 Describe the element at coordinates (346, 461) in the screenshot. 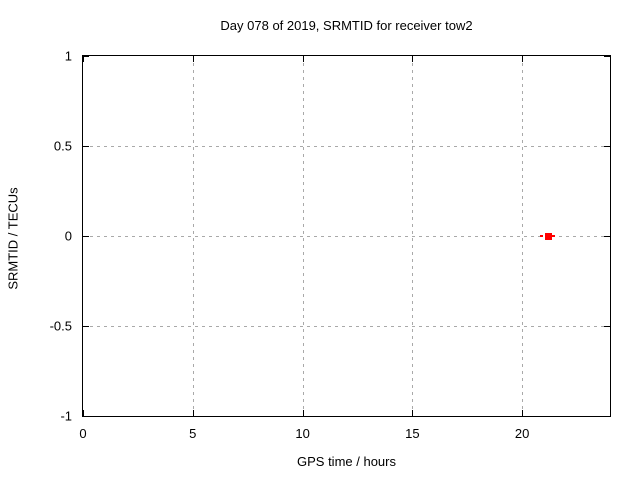

I see `x-axis-label: GPS time / hours` at that location.